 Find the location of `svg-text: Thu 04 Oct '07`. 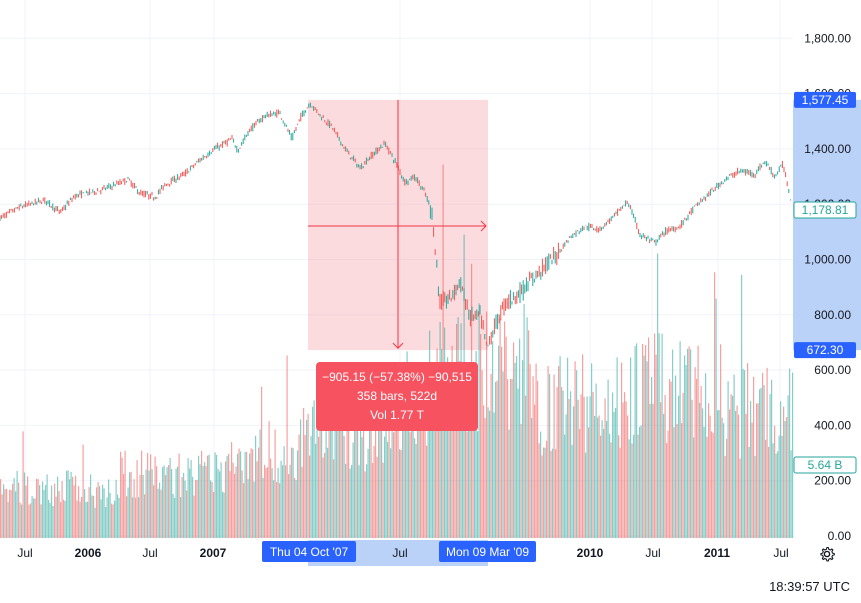

svg-text: Thu 04 Oct '07 is located at coordinates (309, 552).